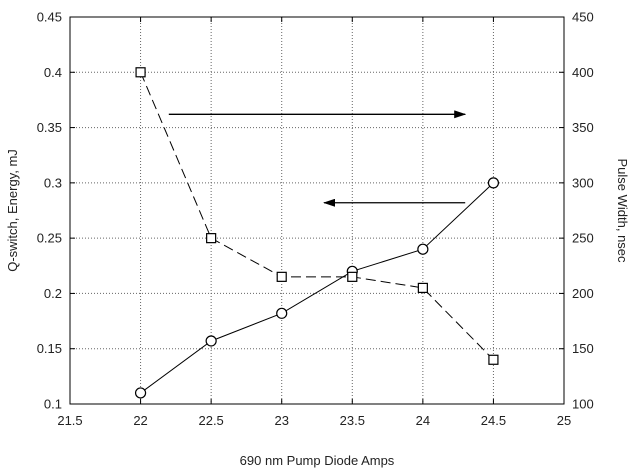 Image resolution: width=633 pixels, height=470 pixels. I want to click on y-left-tick-label: 0.2, so click(53, 293).